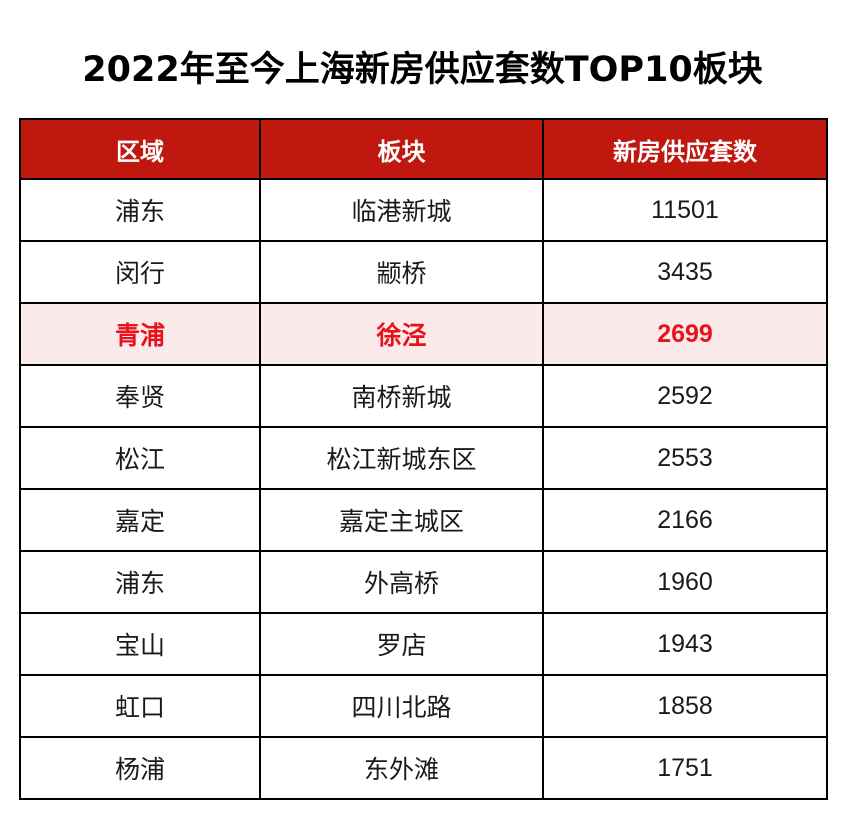  What do you see at coordinates (140, 272) in the screenshot?
I see `district-cell: 闵行` at bounding box center [140, 272].